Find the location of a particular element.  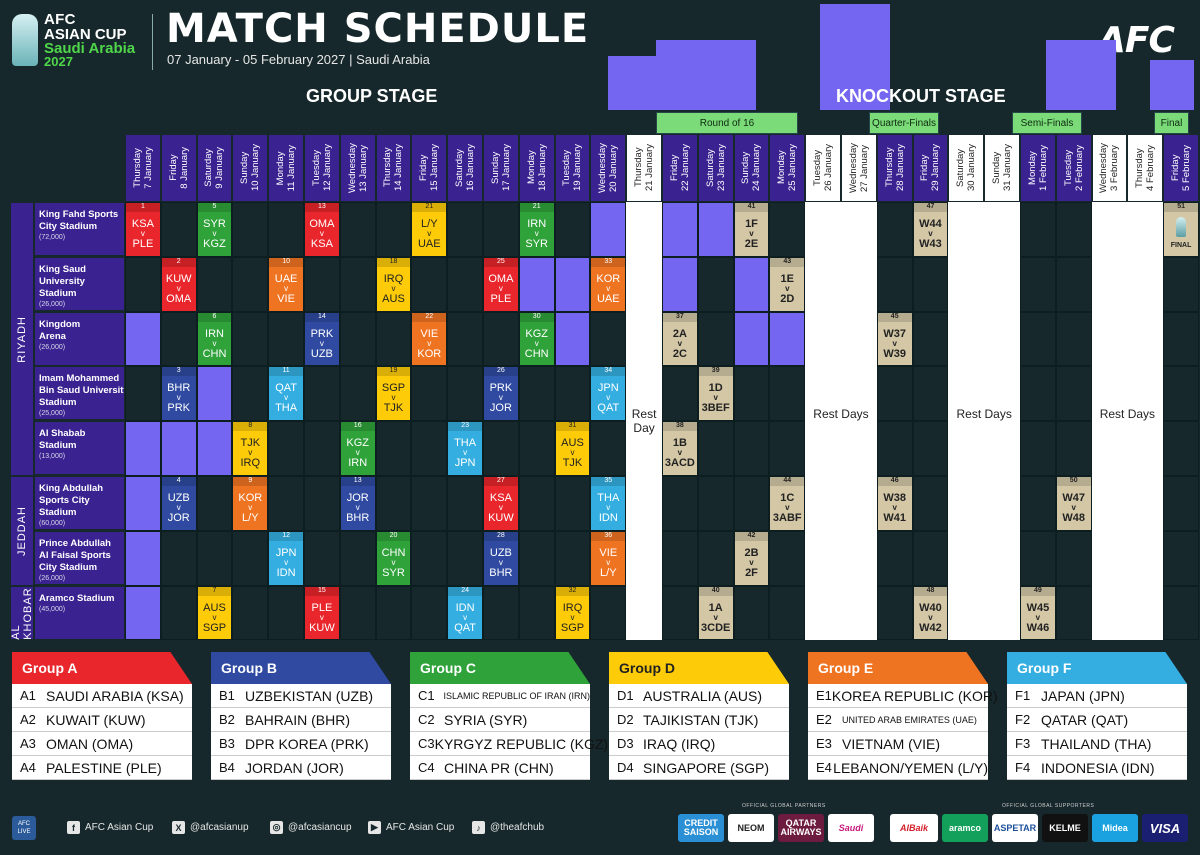

home-team: 2A is located at coordinates (679, 333).